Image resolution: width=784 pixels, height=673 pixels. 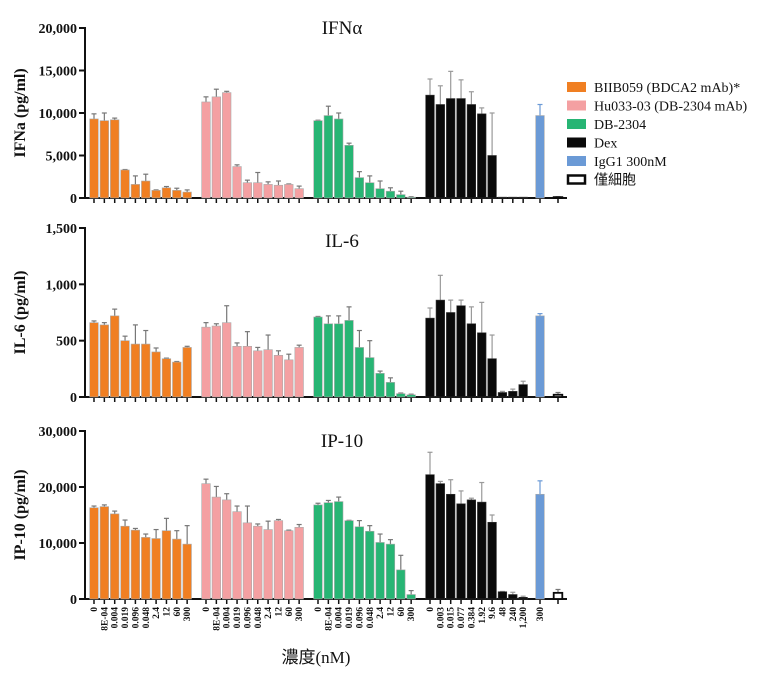 I want to click on legend-entry: BIIB059 (BDCA2 mAb)*, so click(x=653, y=88).